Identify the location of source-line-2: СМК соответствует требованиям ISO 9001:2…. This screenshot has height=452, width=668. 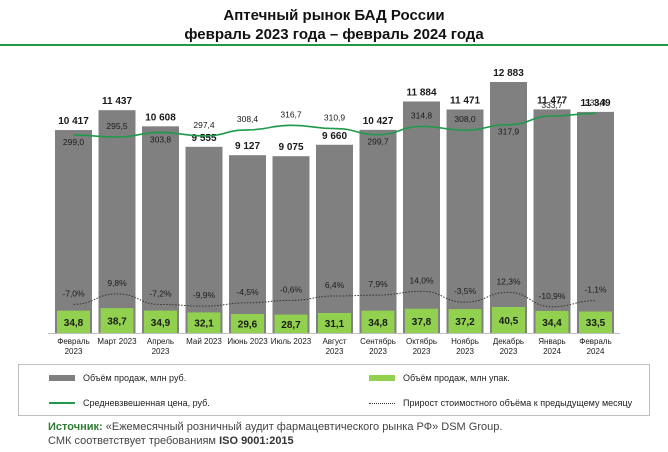
(275, 441).